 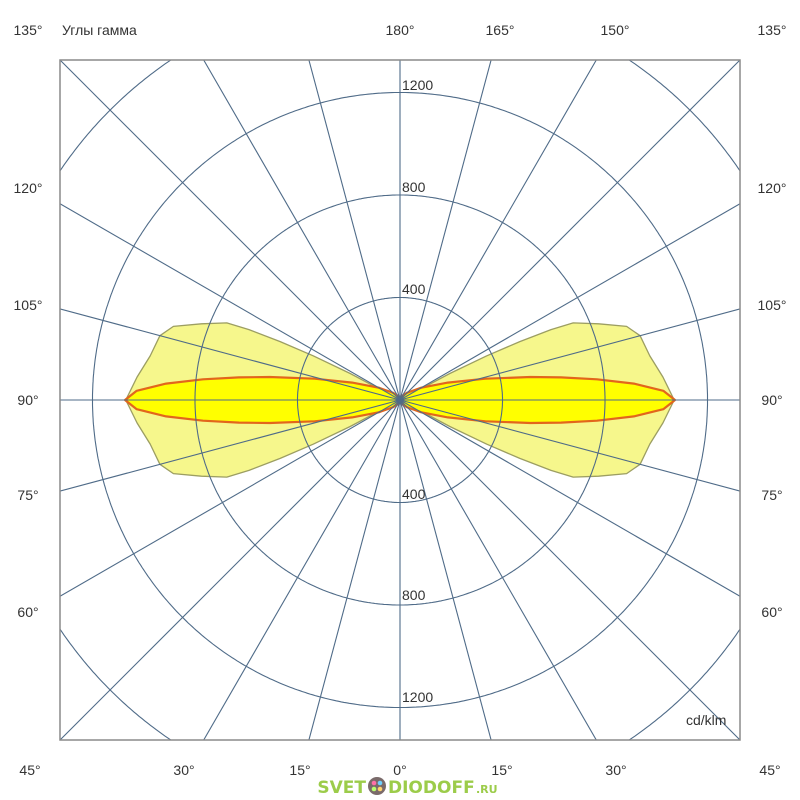 I want to click on angle-label-right: 120°, so click(x=772, y=188).